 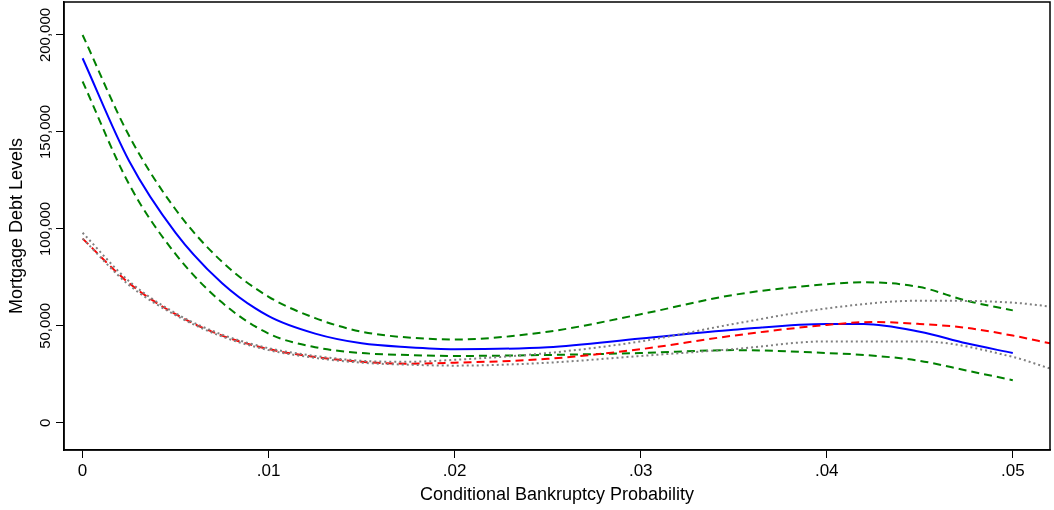 I want to click on y-tick-label: 50,000, so click(x=44, y=325).